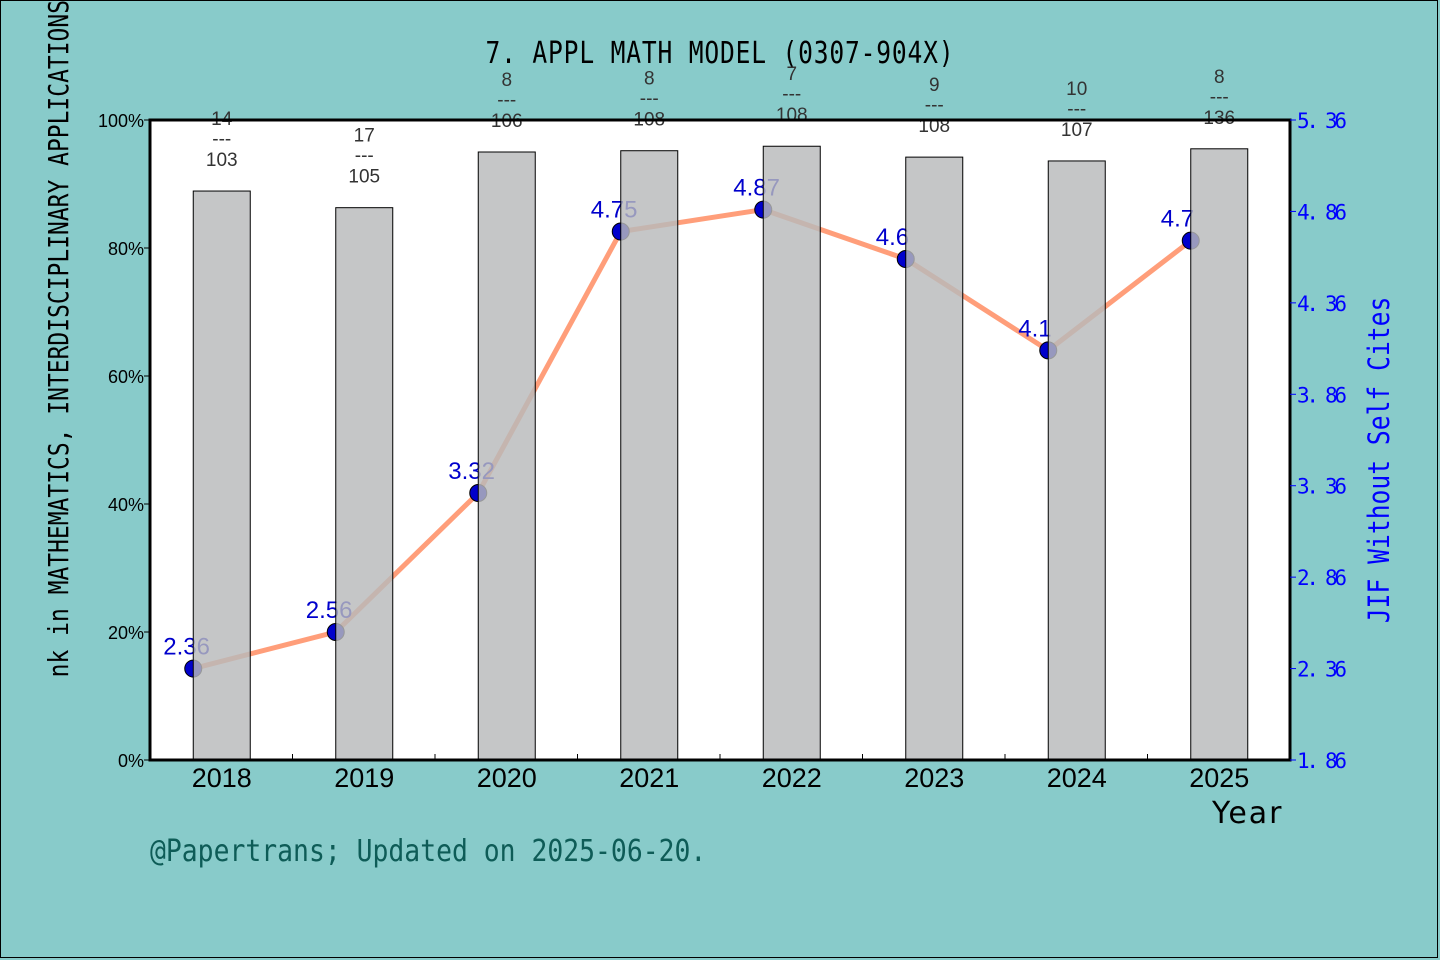 Image resolution: width=1440 pixels, height=960 pixels. Describe the element at coordinates (131, 761) in the screenshot. I see `left-tick-label: 0%` at that location.